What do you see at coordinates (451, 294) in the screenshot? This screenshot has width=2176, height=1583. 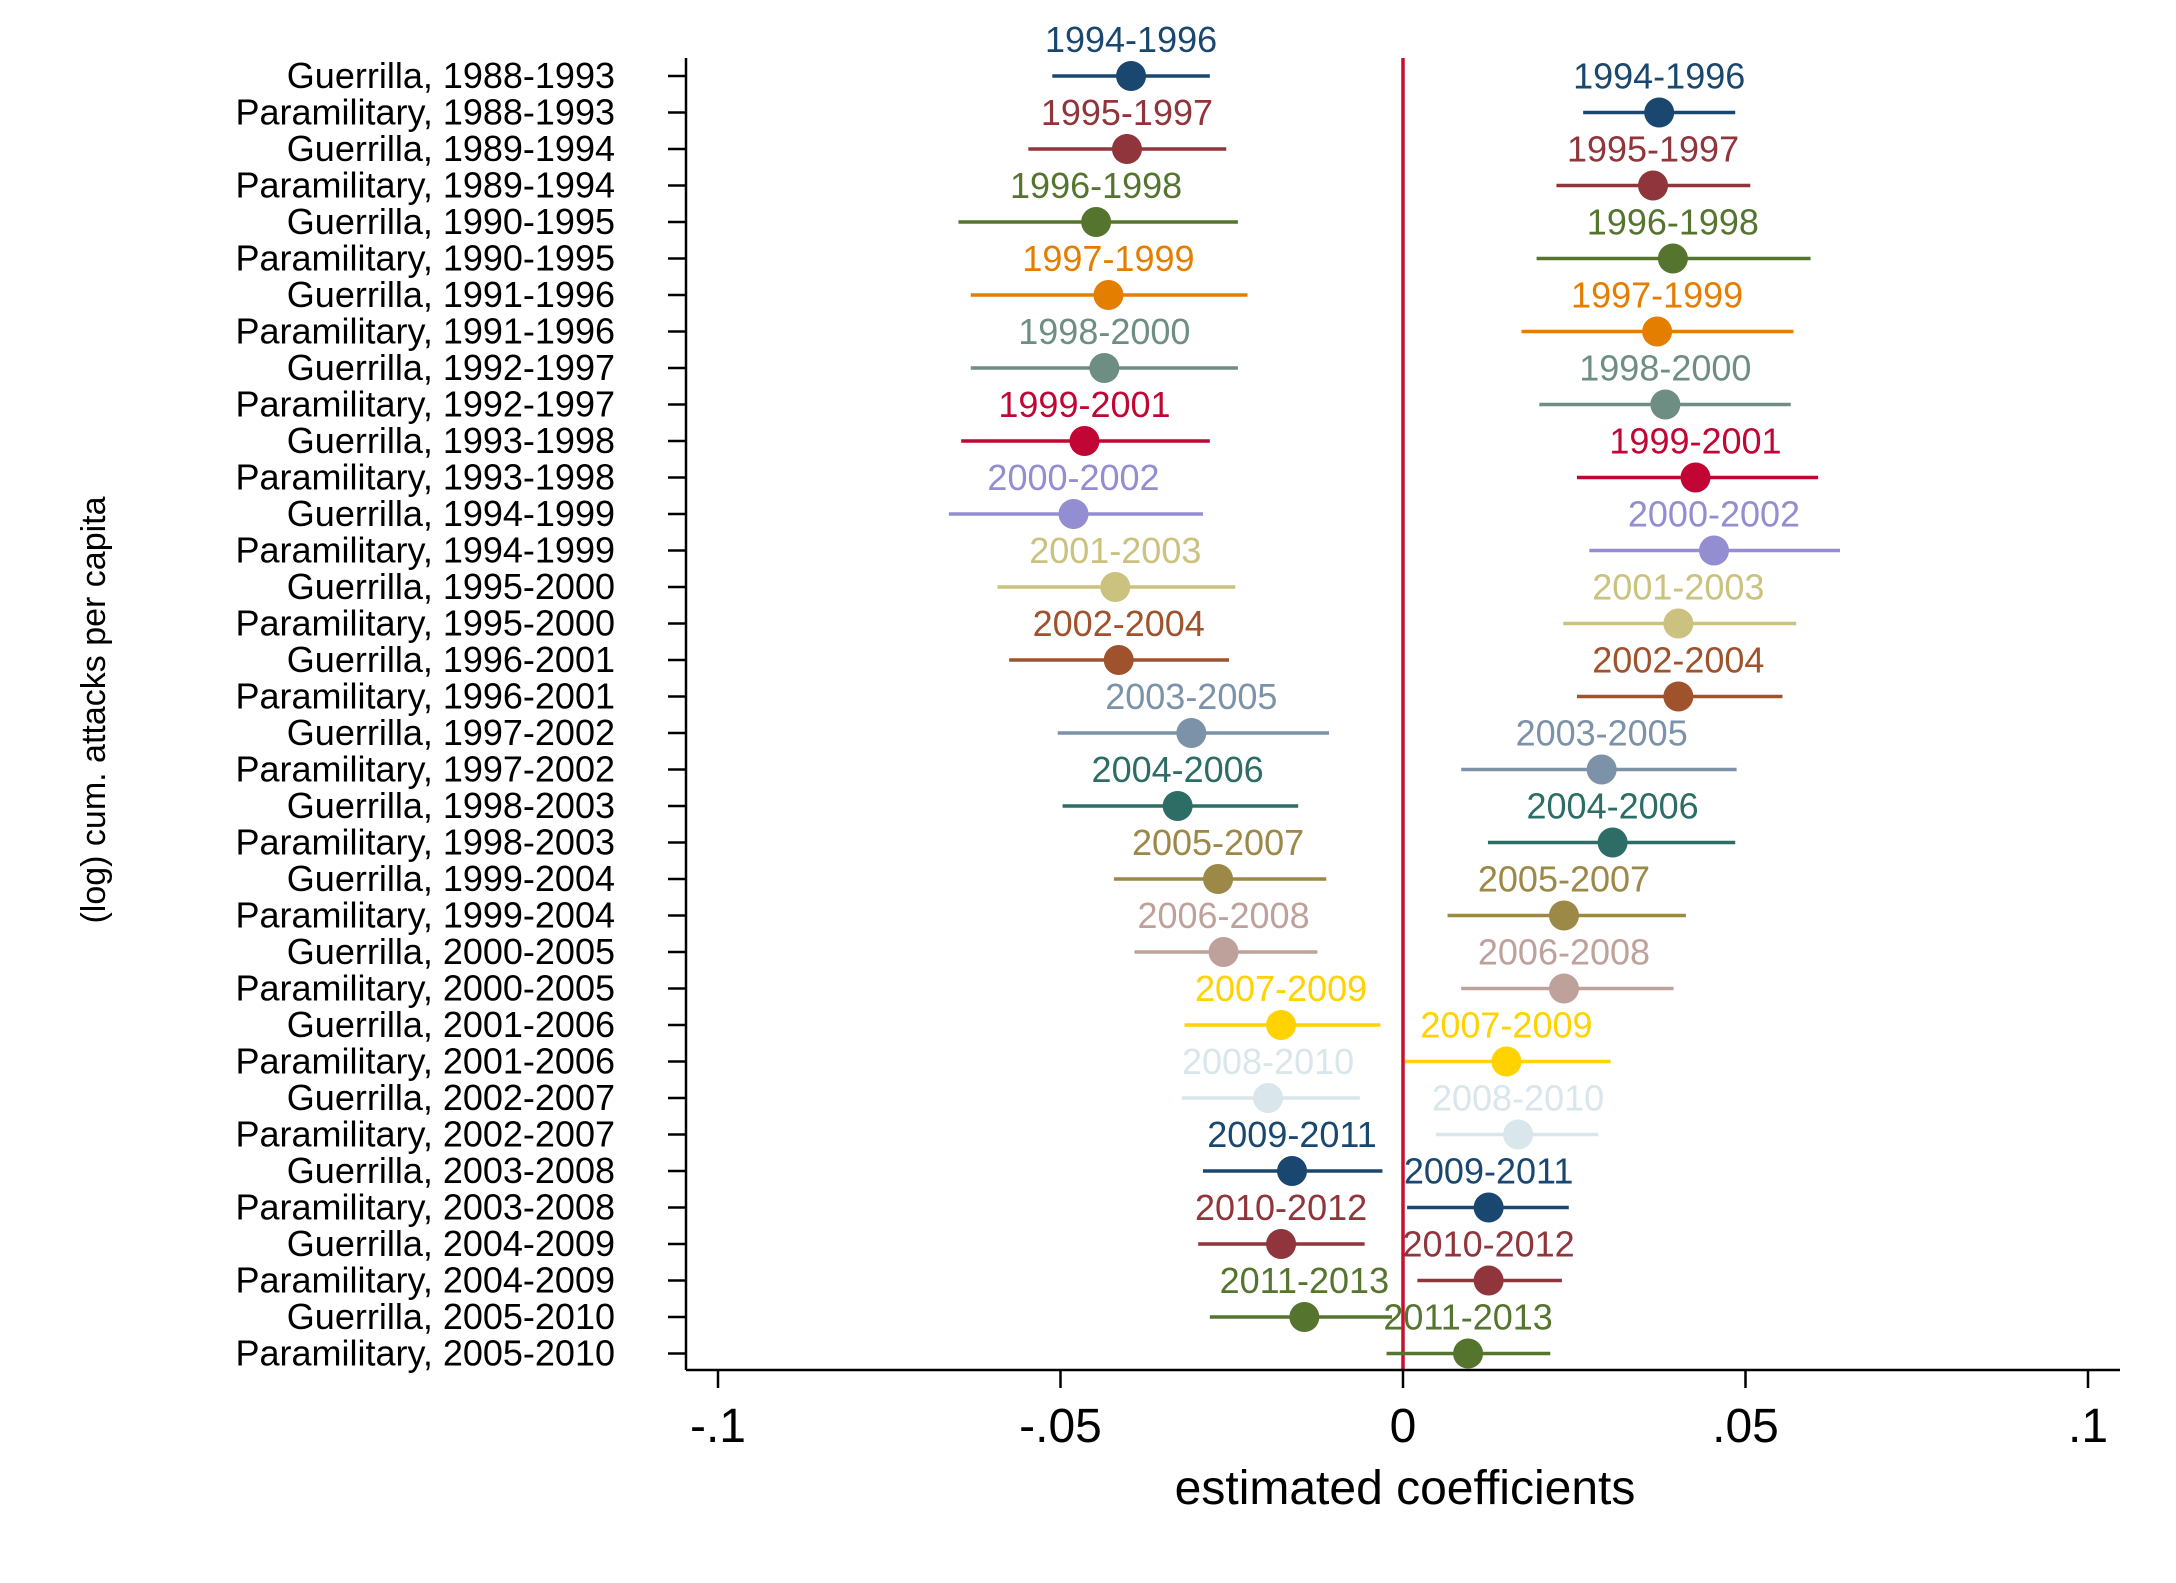 I see `y-tick-label: Guerrilla, 1991-1996` at bounding box center [451, 294].